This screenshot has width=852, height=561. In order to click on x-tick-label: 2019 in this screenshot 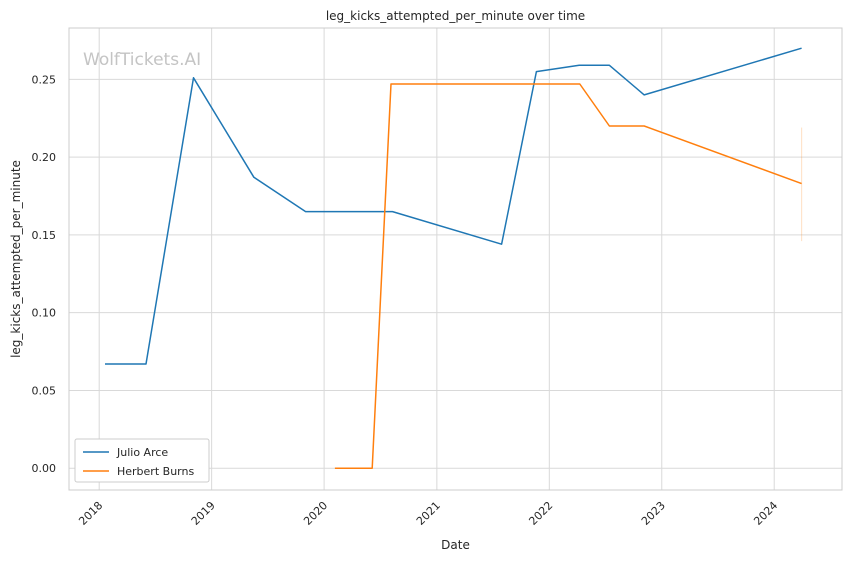, I will do `click(203, 513)`.